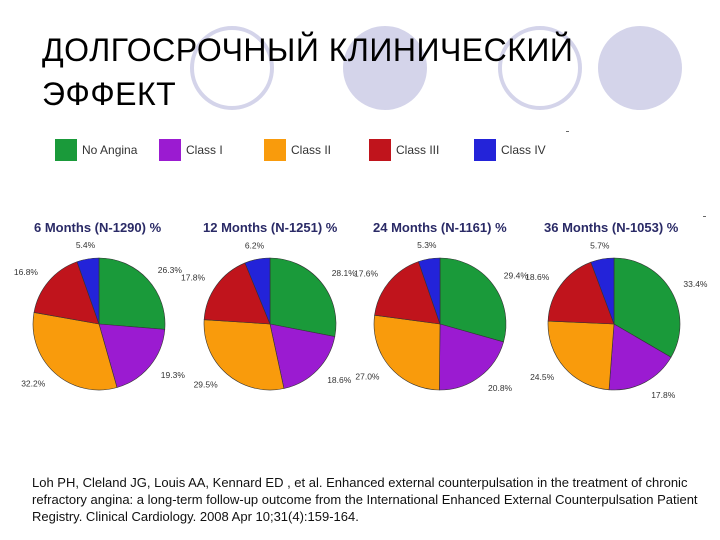 This screenshot has width=720, height=540. Describe the element at coordinates (537, 277) in the screenshot. I see `pie-data-label-class-3: 18.6%` at that location.